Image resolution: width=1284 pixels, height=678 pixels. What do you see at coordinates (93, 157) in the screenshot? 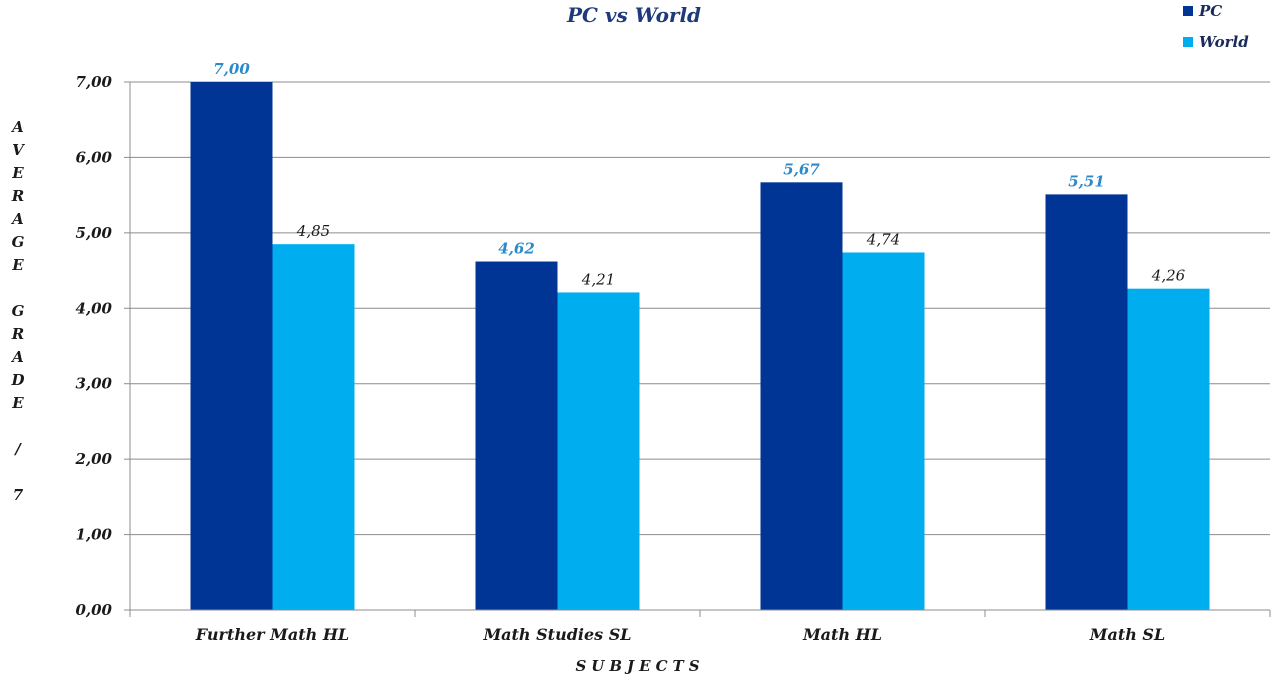
I see `y-tick-label: 6,00` at bounding box center [93, 157].